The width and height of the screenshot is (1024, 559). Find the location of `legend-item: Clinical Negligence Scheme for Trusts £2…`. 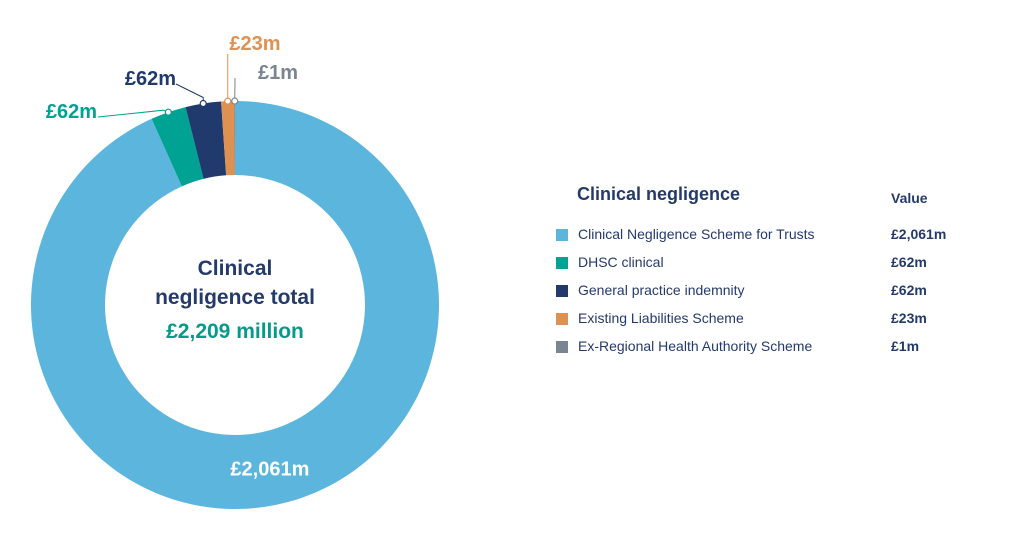

legend-item: Clinical Negligence Scheme for Trusts £2… is located at coordinates (766, 238).